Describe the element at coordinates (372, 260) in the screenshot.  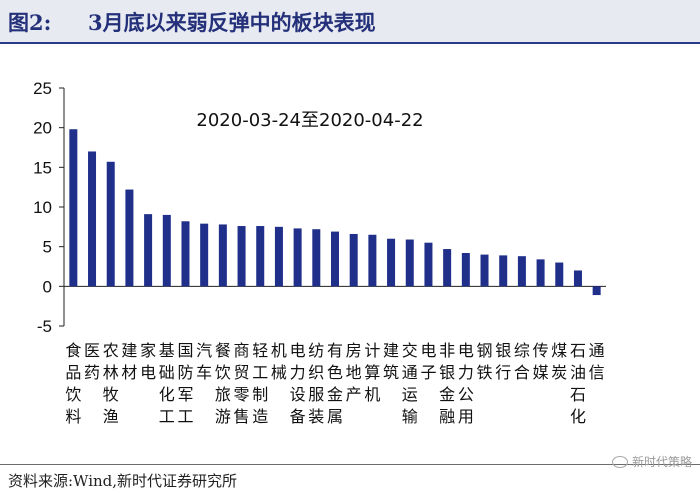
I see `bar-计算机` at that location.